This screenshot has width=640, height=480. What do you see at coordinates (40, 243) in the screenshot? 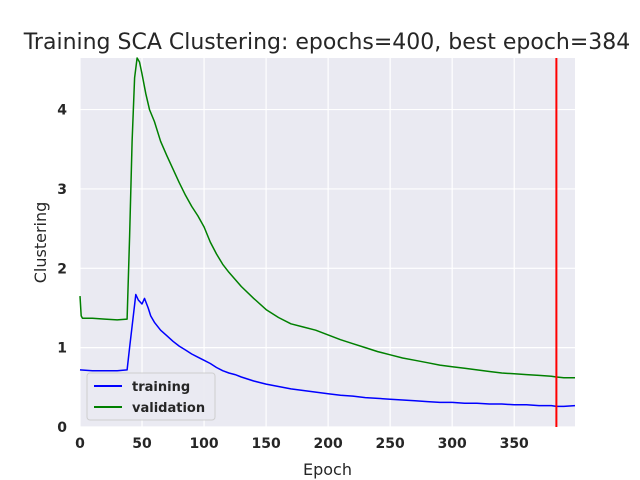
I see `y-axis-label: Clustering` at bounding box center [40, 243].